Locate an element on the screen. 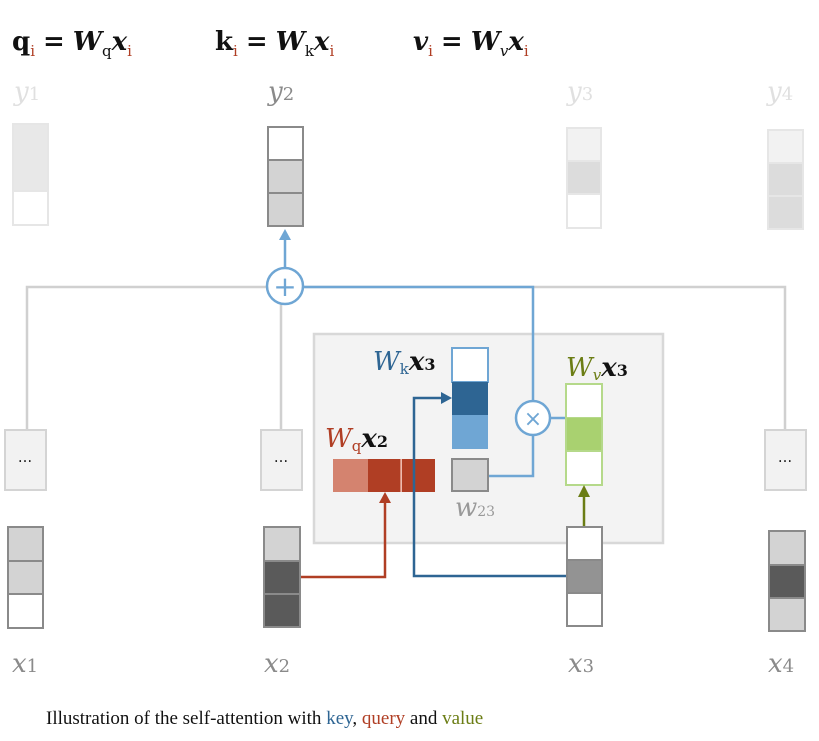 This screenshot has width=819, height=741. output-vector-y1 is located at coordinates (30, 174).